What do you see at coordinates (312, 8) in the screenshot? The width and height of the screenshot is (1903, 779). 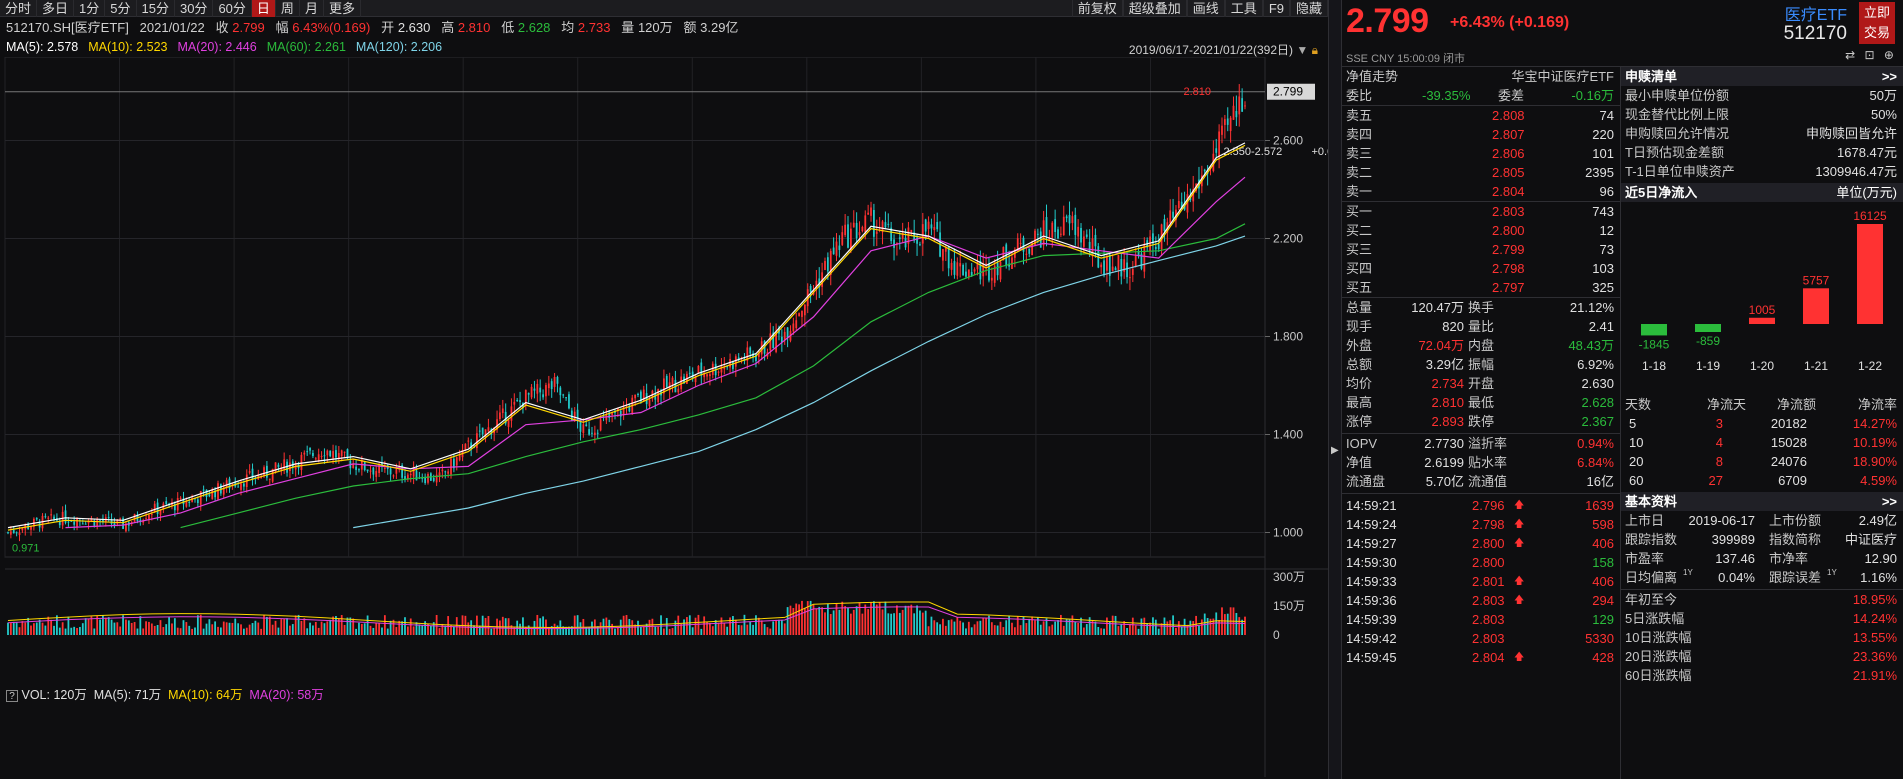 I see `timeframe-tab: 月` at bounding box center [312, 8].